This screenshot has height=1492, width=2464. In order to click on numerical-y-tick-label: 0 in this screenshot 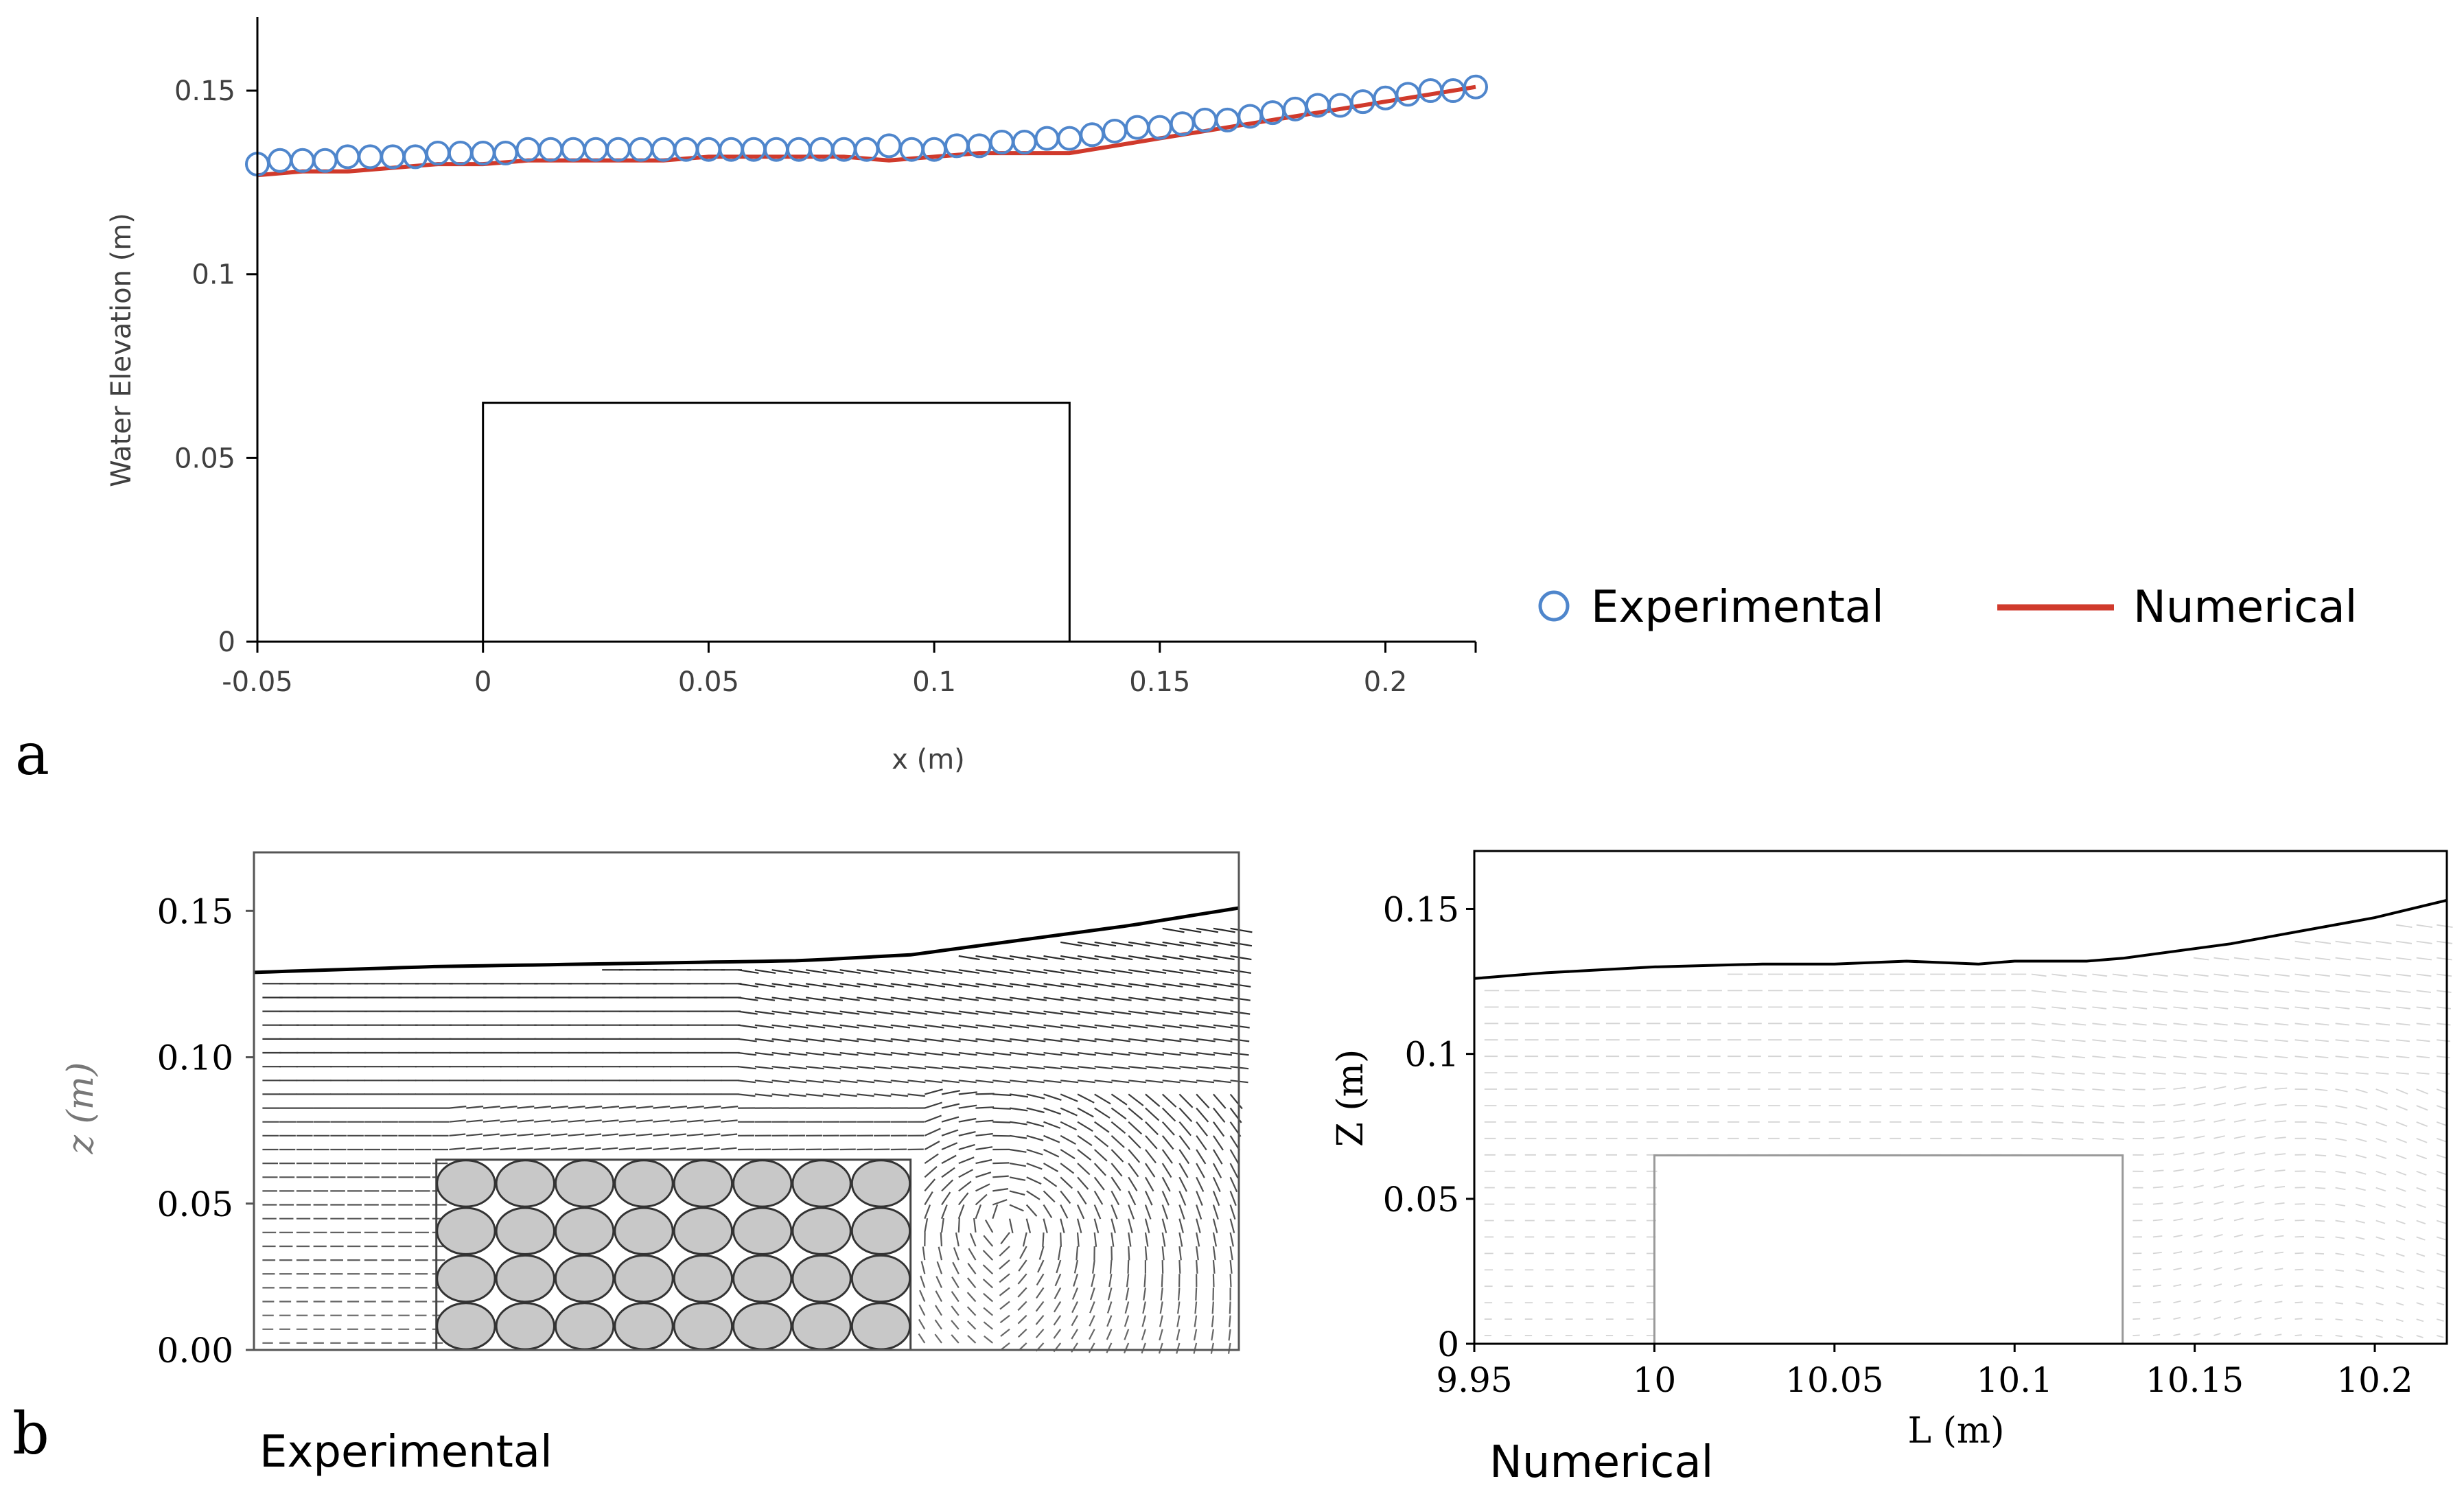, I will do `click(1448, 1344)`.